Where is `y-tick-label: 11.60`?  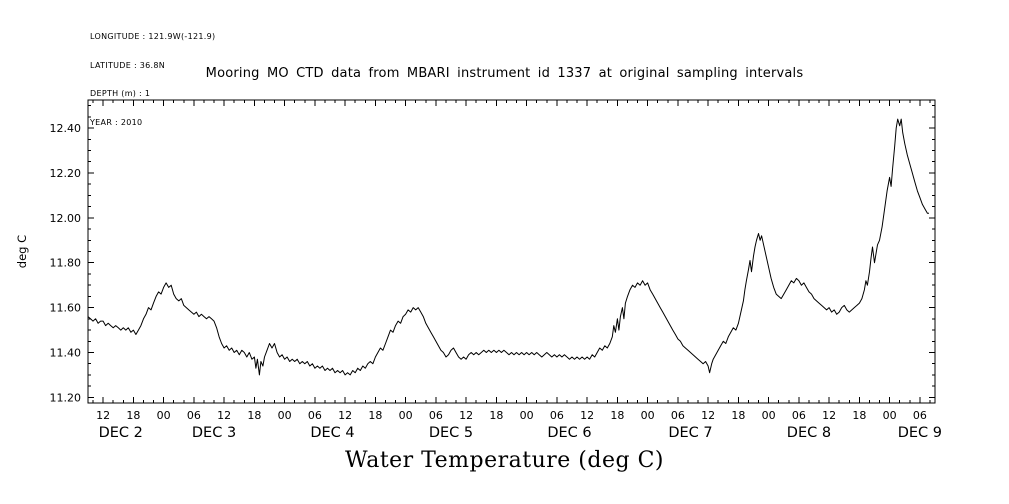
y-tick-label: 11.60 is located at coordinates (66, 308).